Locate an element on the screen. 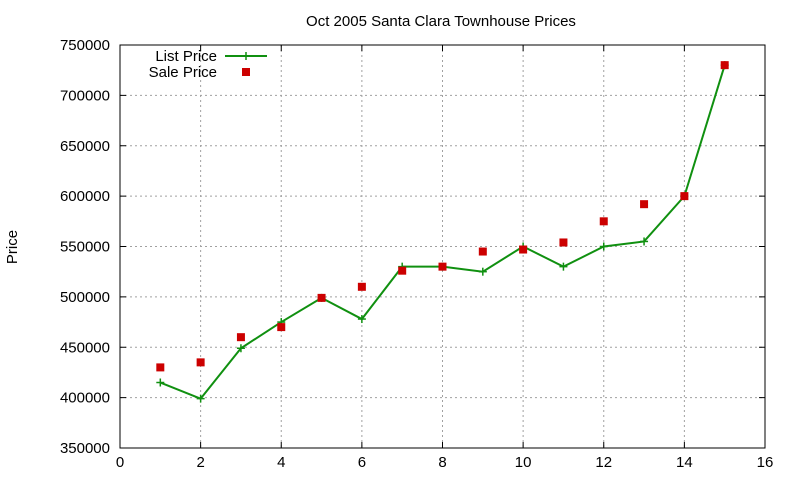 This screenshot has width=800, height=480. x-tick-label: 10 is located at coordinates (523, 462).